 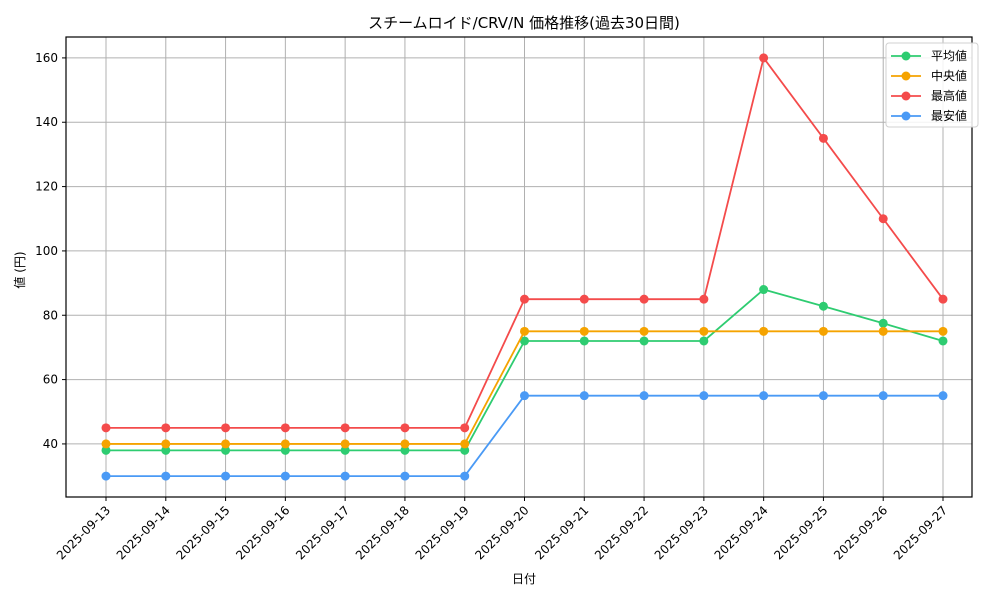 What do you see at coordinates (50, 315) in the screenshot?
I see `y-tick-label: 80` at bounding box center [50, 315].